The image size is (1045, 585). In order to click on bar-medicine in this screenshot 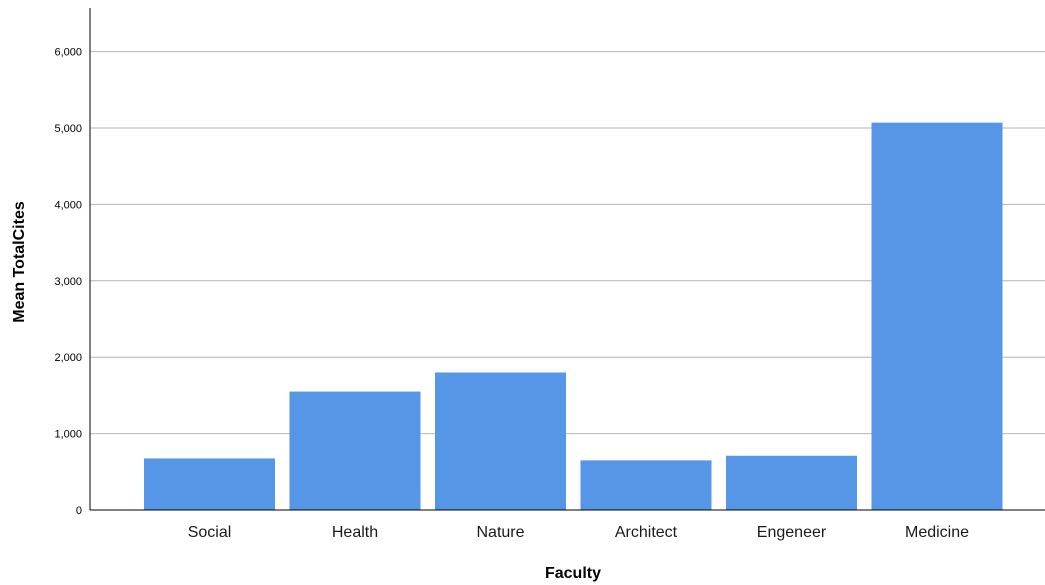, I will do `click(937, 316)`.